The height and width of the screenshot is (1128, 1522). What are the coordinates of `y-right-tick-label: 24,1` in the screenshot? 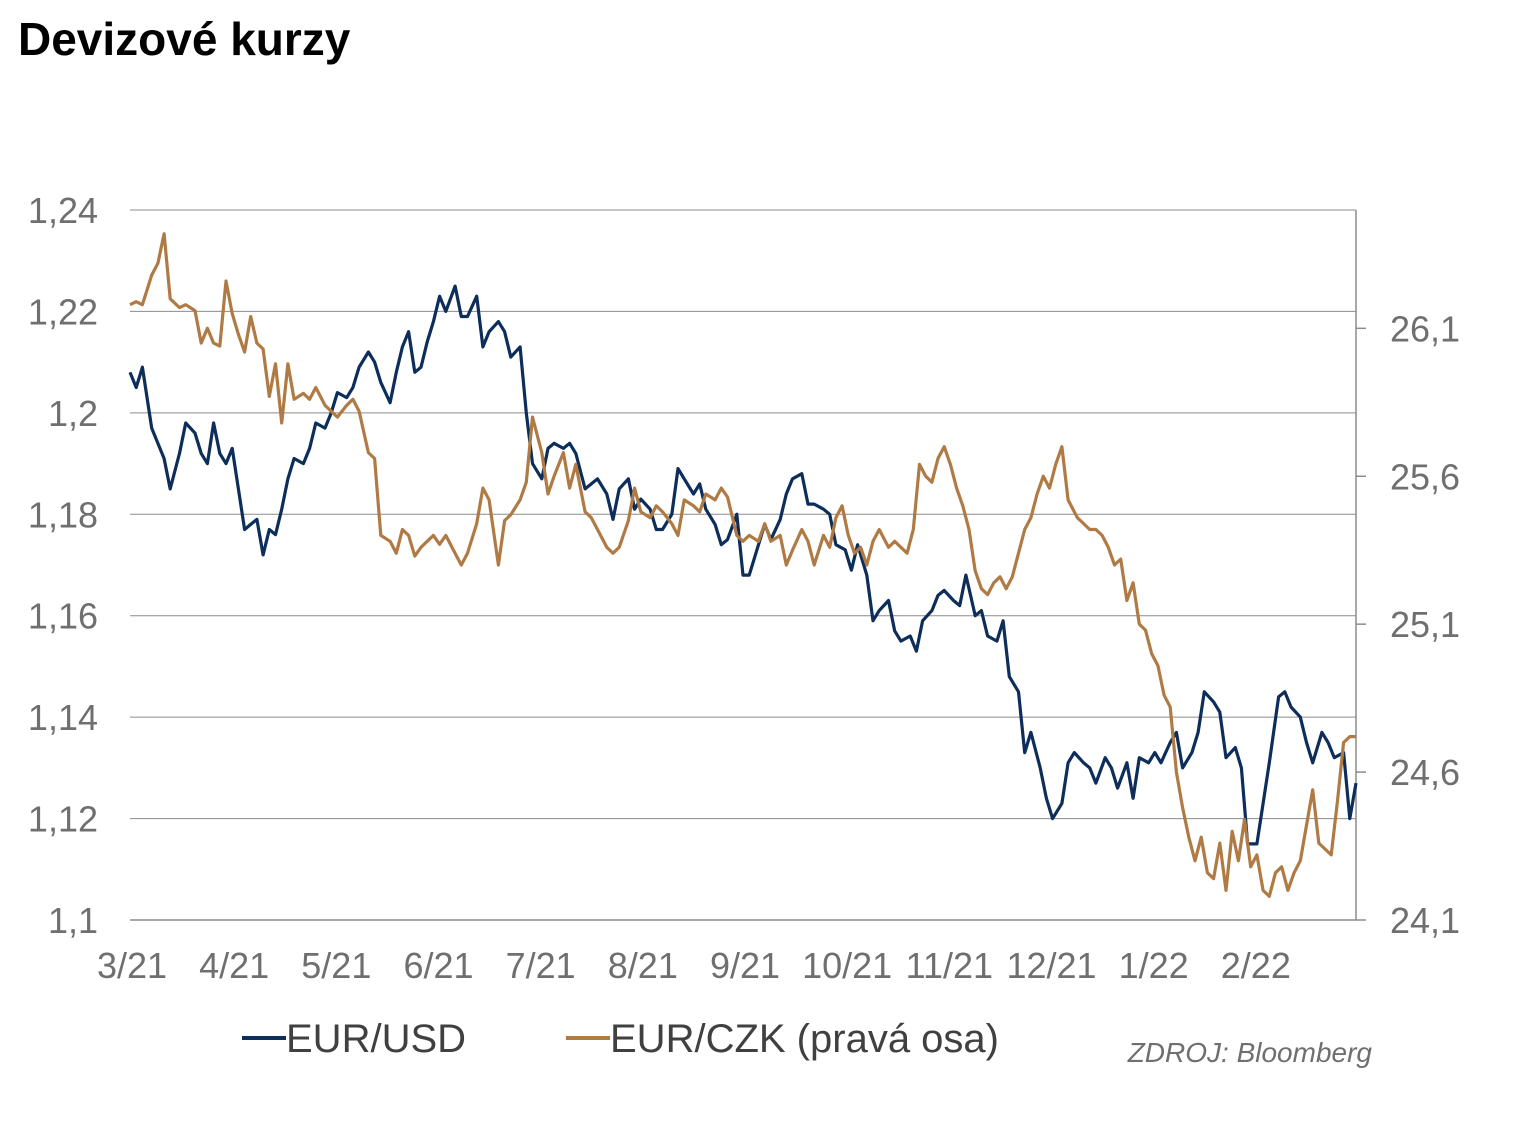 It's located at (1425, 920).